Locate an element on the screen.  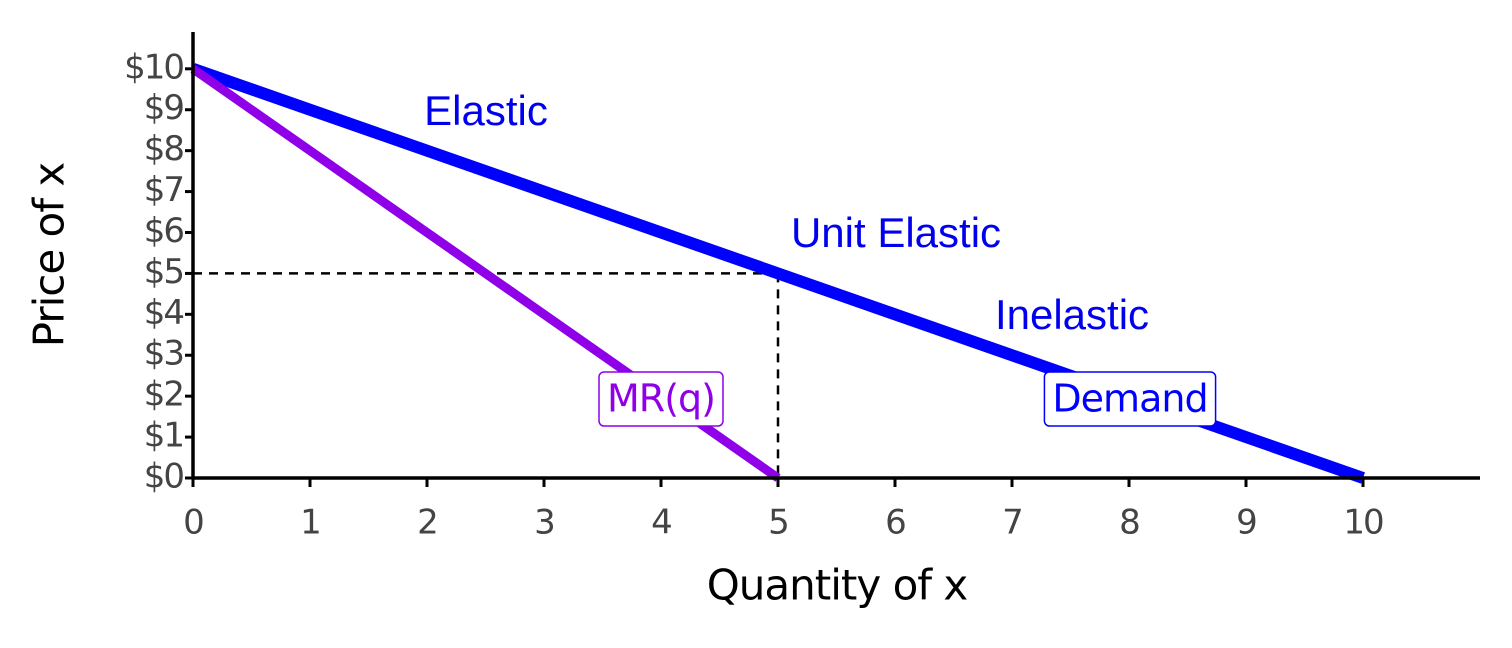
x-tick-label: 5 is located at coordinates (778, 523).